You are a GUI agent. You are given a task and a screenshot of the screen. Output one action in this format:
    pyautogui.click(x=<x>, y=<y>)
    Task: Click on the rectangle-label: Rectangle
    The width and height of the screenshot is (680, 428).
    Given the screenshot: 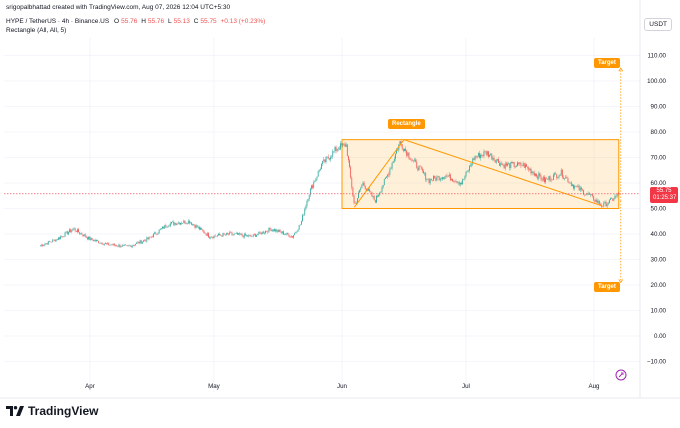 What is the action you would take?
    pyautogui.click(x=406, y=124)
    